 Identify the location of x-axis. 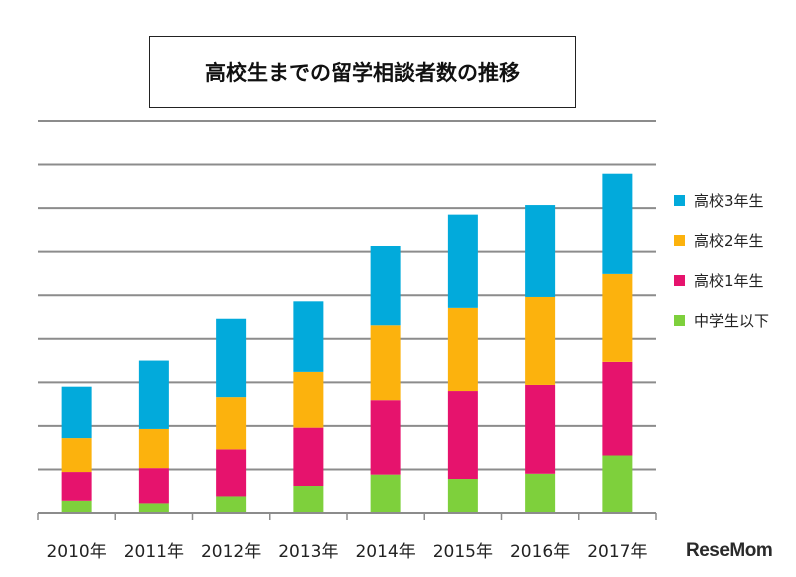
(347, 516).